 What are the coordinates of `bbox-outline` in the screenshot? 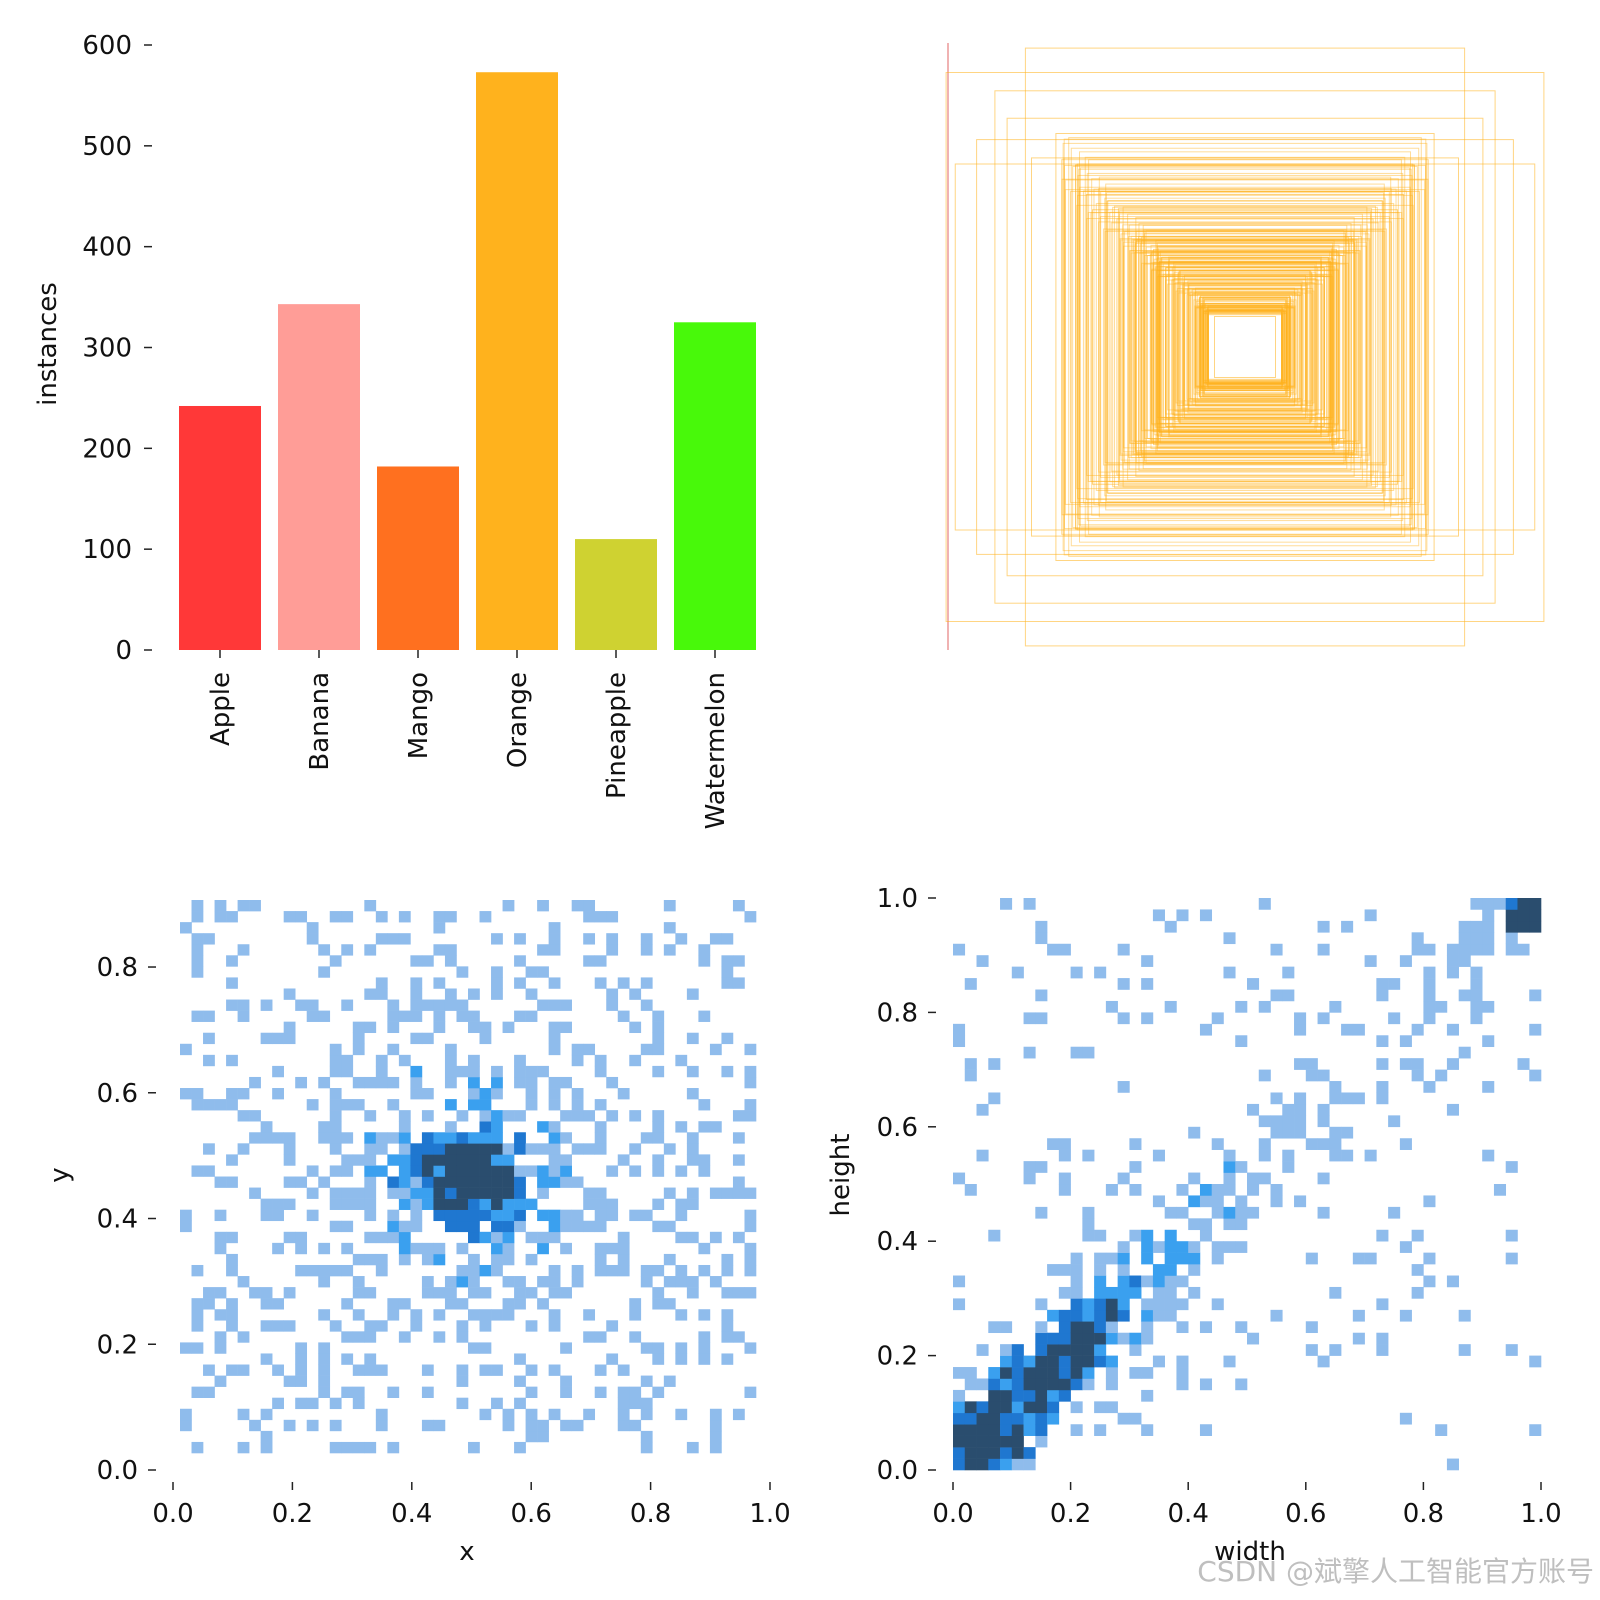 It's located at (1245, 347).